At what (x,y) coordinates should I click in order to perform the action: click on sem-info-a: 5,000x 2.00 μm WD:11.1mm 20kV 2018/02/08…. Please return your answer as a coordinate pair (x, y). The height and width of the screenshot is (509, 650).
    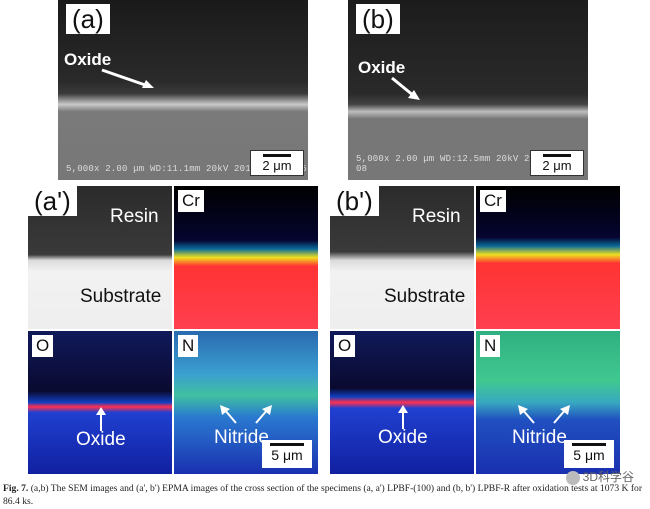
    Looking at the image, I should click on (186, 169).